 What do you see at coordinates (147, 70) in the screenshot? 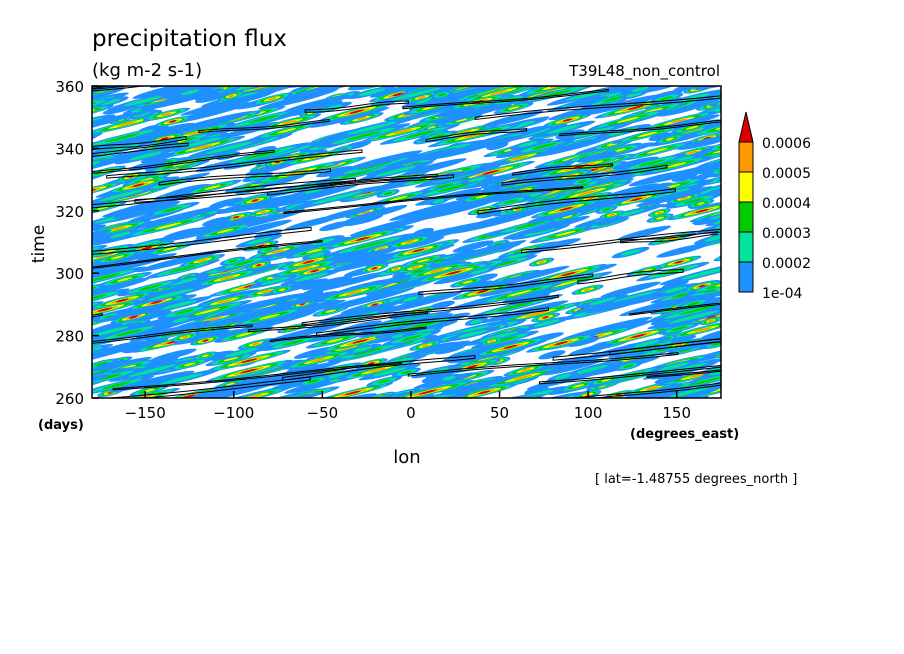
I see `chart-units: (kg m-2 s-1)` at bounding box center [147, 70].